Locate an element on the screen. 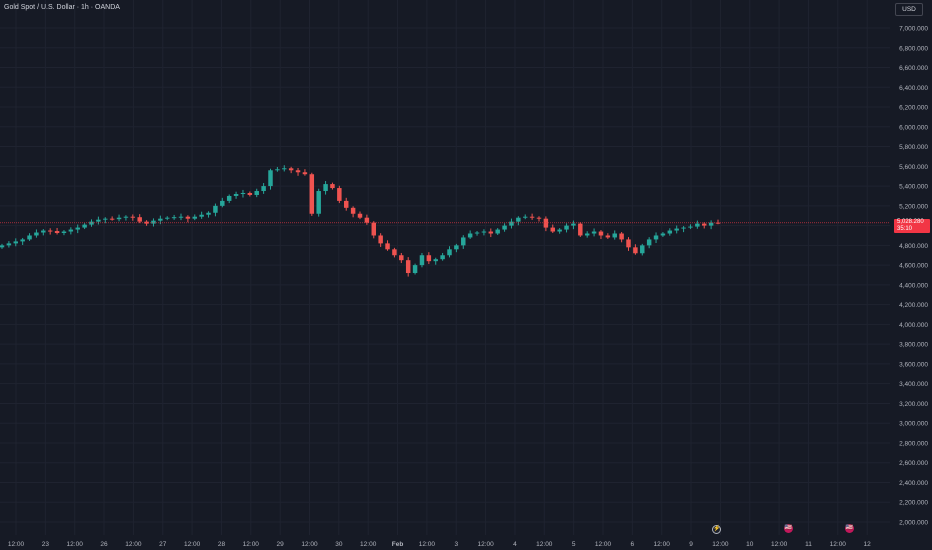 This screenshot has width=932, height=550. x-tick-label: 12 is located at coordinates (868, 544).